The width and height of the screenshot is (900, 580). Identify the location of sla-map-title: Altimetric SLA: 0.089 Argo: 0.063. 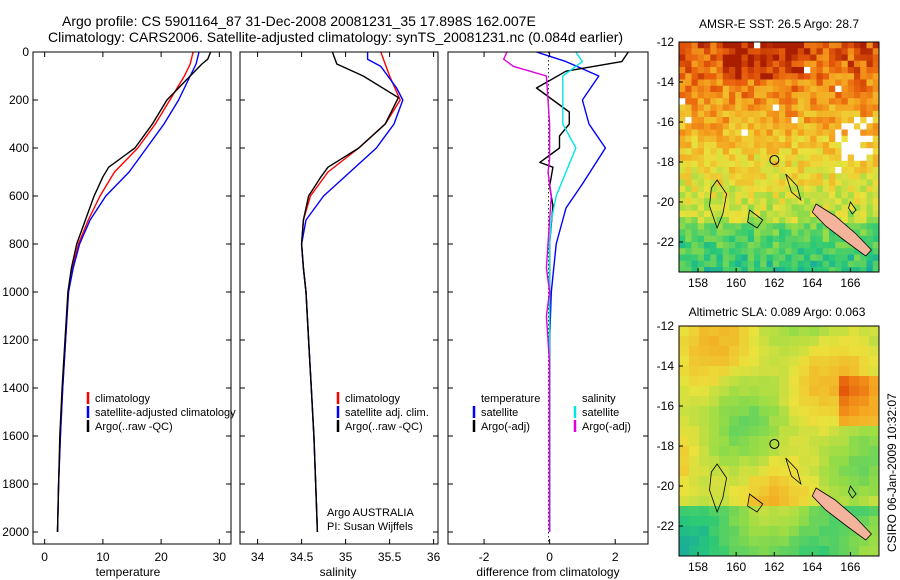
(777, 312).